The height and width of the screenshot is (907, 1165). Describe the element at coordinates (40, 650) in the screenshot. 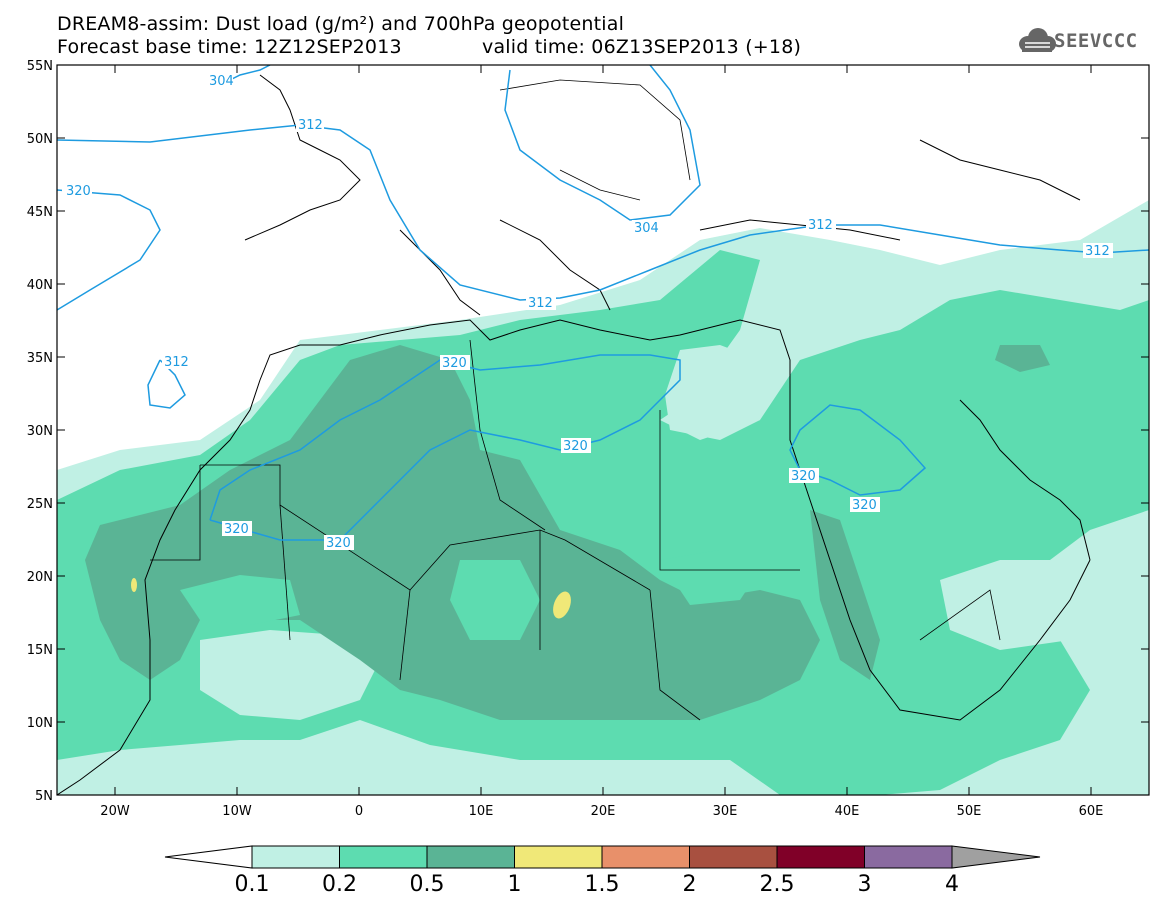

I see `lat-label: 15N` at that location.